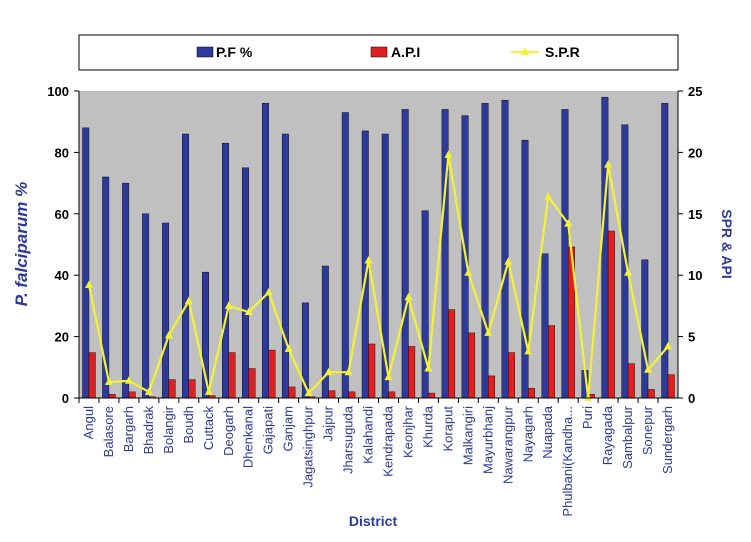 The image size is (751, 542). What do you see at coordinates (647, 430) in the screenshot?
I see `x-tick-label: Sonepur` at bounding box center [647, 430].